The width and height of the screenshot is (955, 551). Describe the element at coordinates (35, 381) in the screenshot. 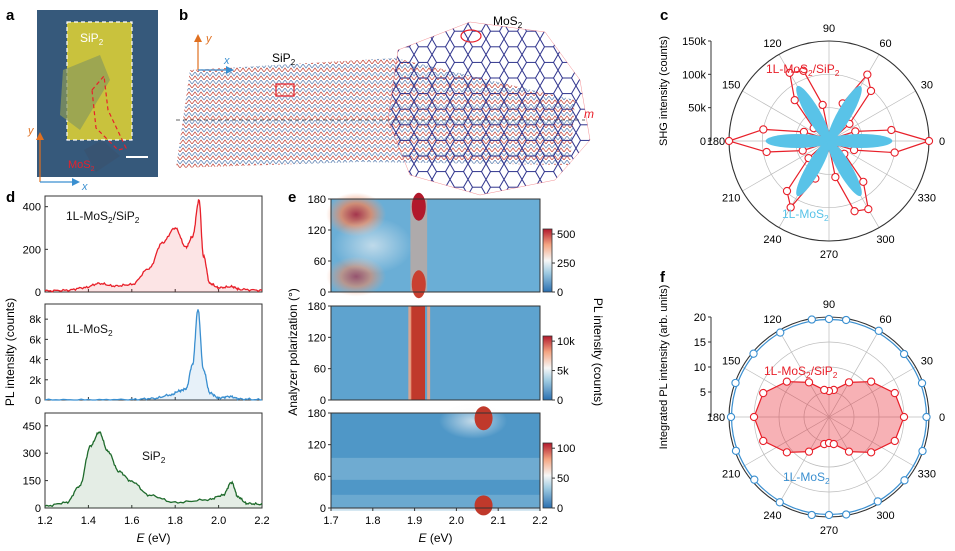

I see `spectrum-y-tick-label: 2k` at that location.